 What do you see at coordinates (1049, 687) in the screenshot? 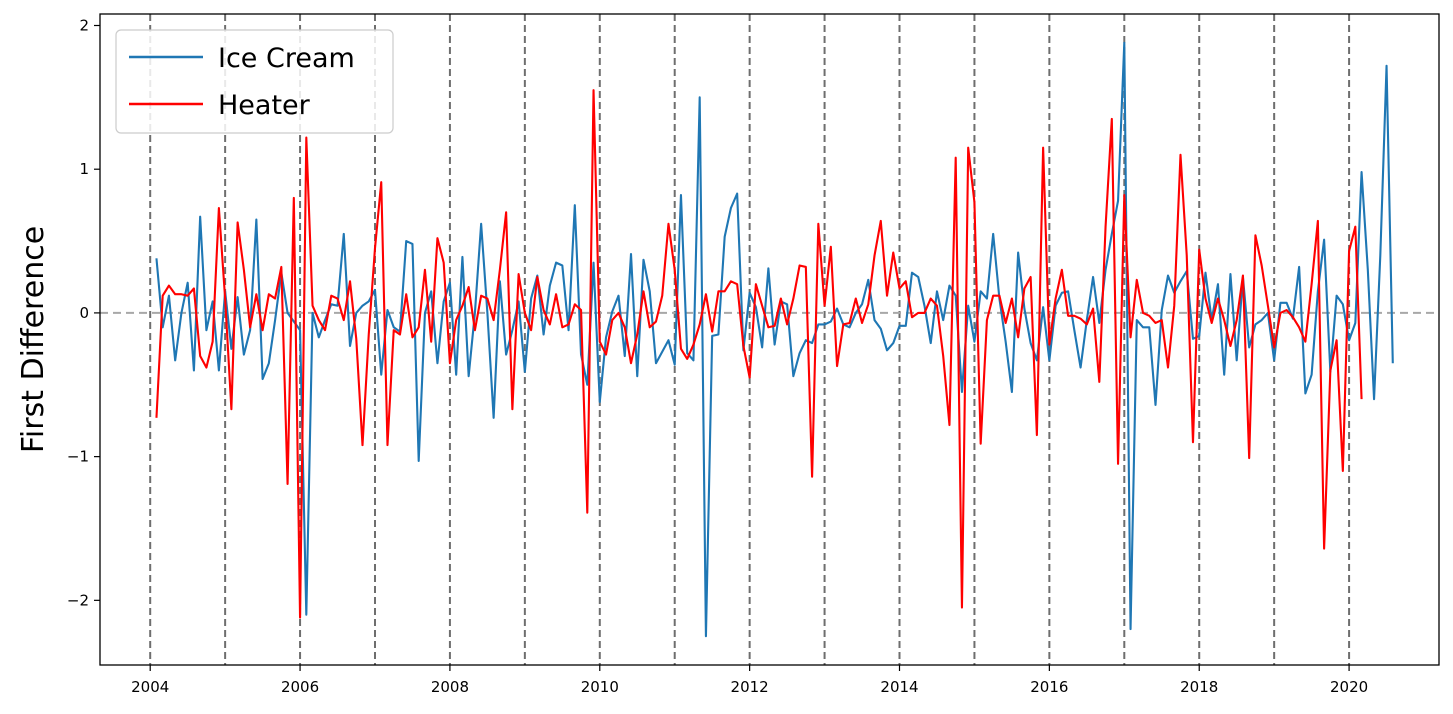
I see `x-tick-label: 2016` at bounding box center [1049, 687].